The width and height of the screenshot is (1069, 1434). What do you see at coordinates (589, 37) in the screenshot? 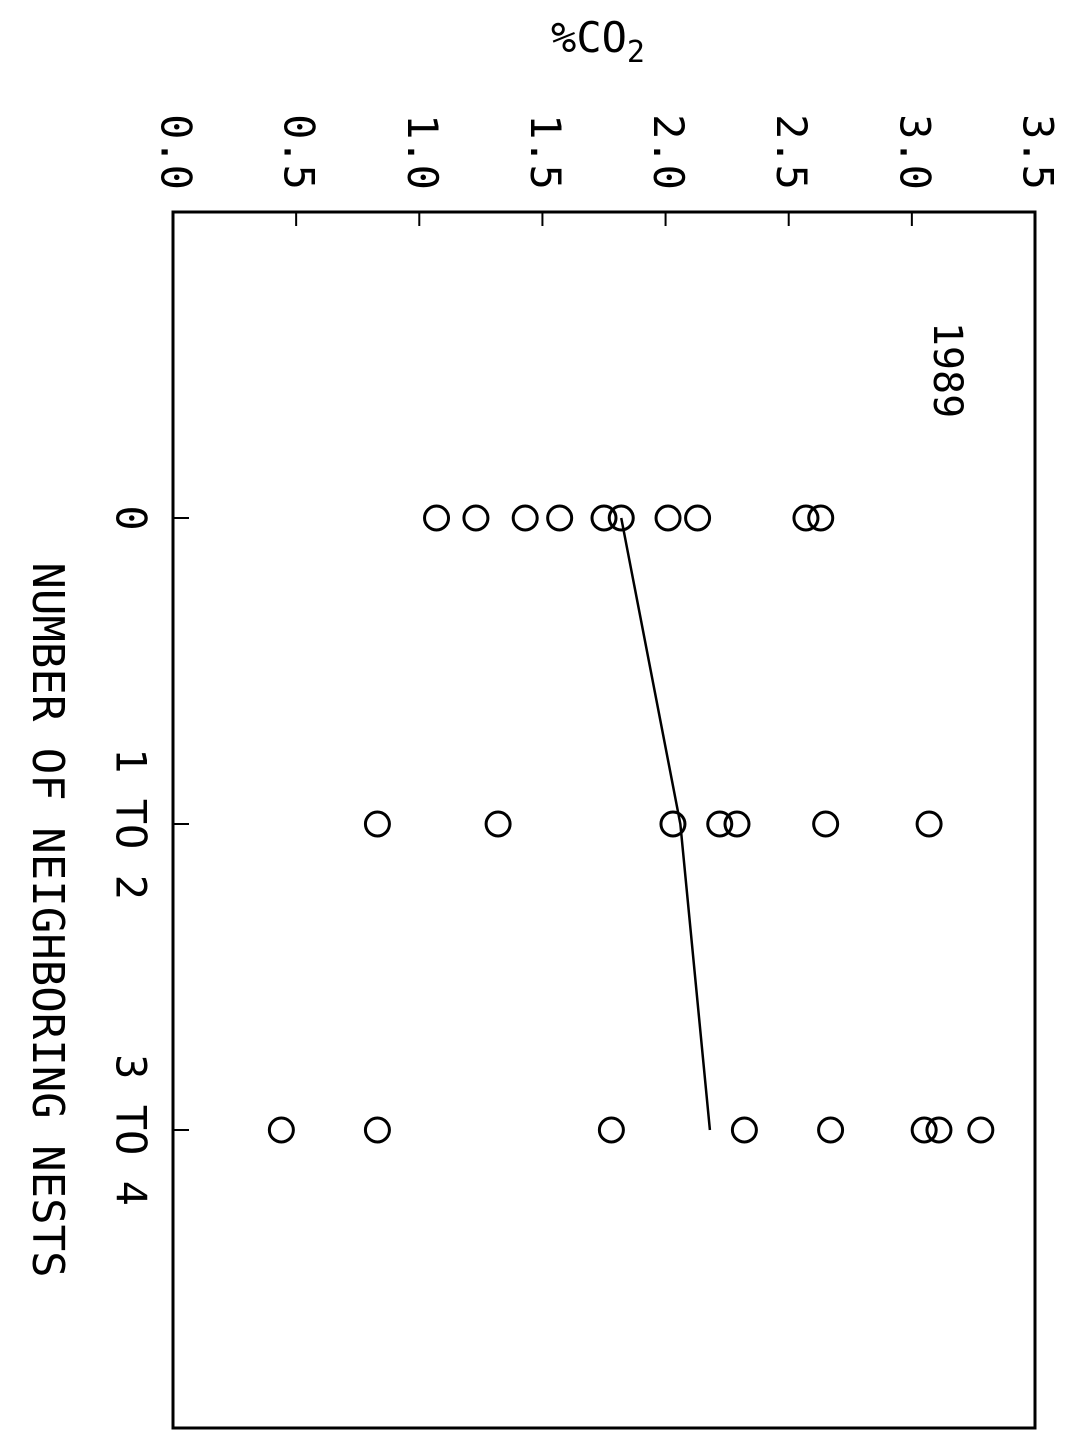
I see `y-axis-label-main: %CO` at bounding box center [589, 37].